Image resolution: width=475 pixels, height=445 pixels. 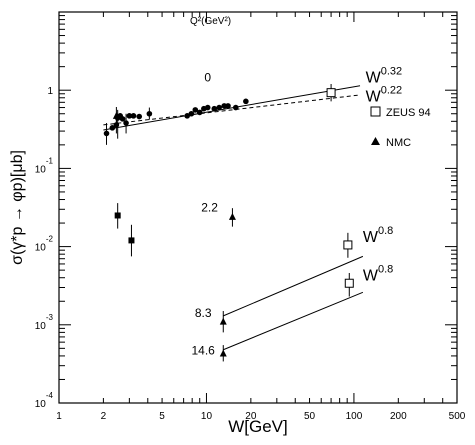 I want to click on y-tick-label: 10-1, so click(x=44, y=165).